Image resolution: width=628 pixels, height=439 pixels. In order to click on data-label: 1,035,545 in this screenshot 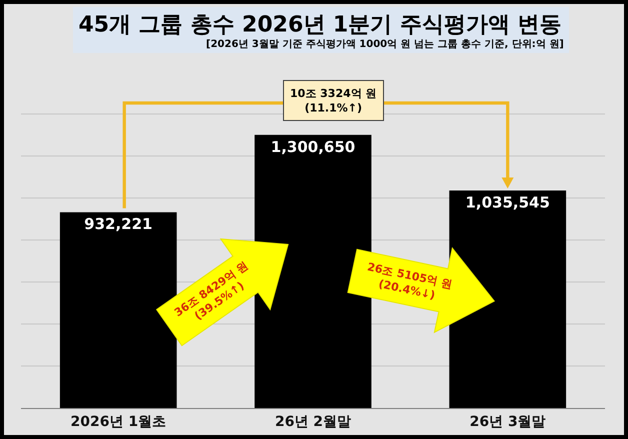, I will do `click(507, 203)`.